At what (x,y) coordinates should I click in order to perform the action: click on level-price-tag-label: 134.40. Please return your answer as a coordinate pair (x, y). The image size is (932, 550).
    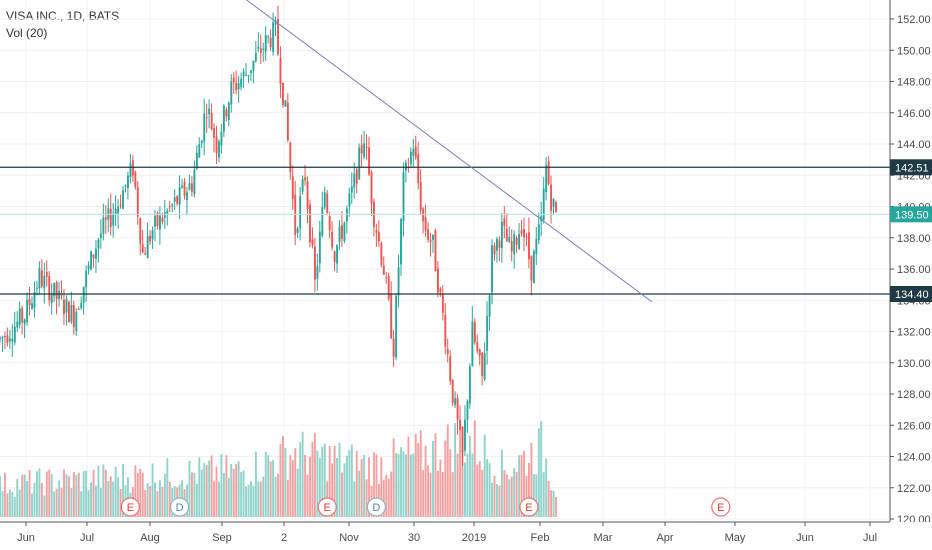
    Looking at the image, I should click on (912, 295).